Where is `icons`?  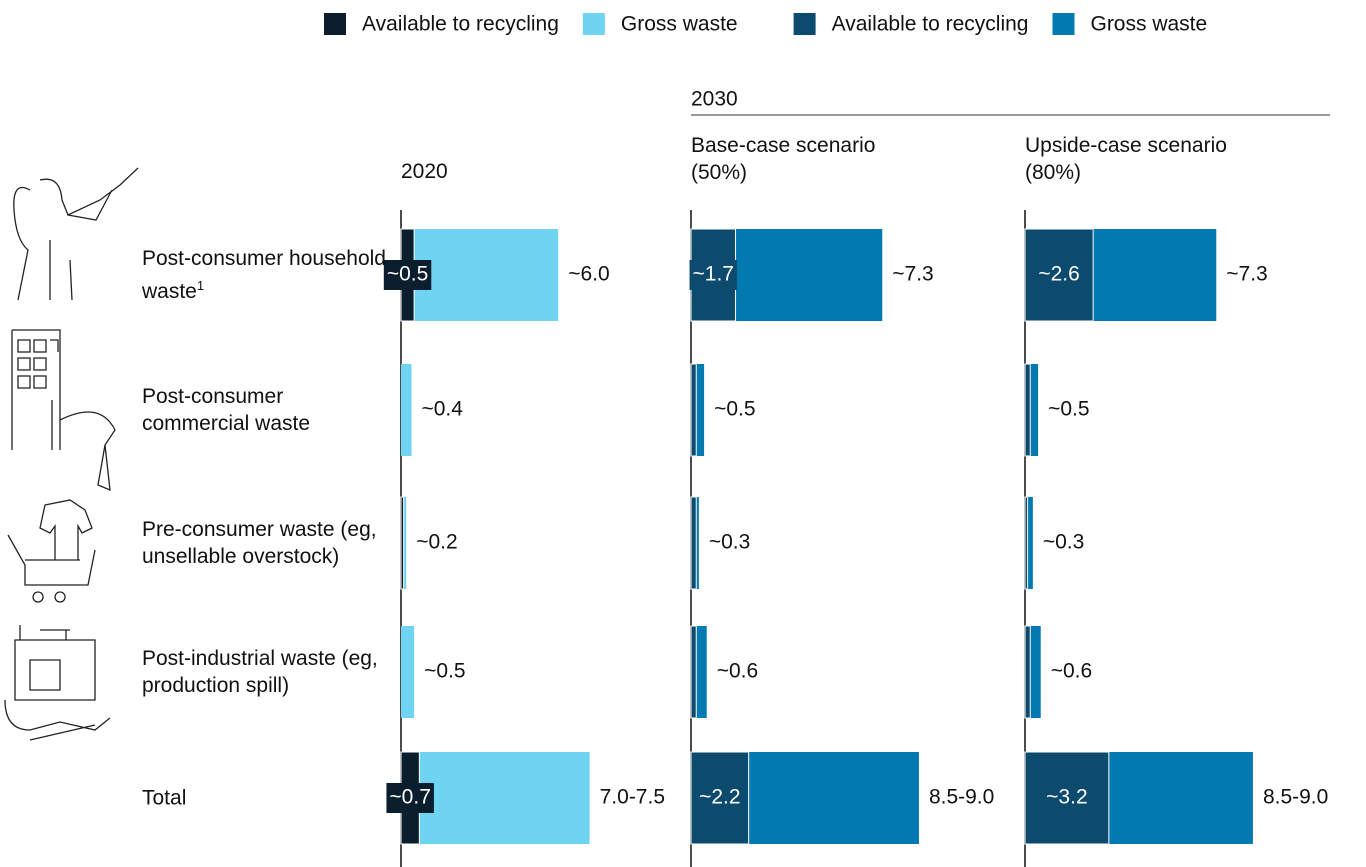 icons is located at coordinates (71, 454).